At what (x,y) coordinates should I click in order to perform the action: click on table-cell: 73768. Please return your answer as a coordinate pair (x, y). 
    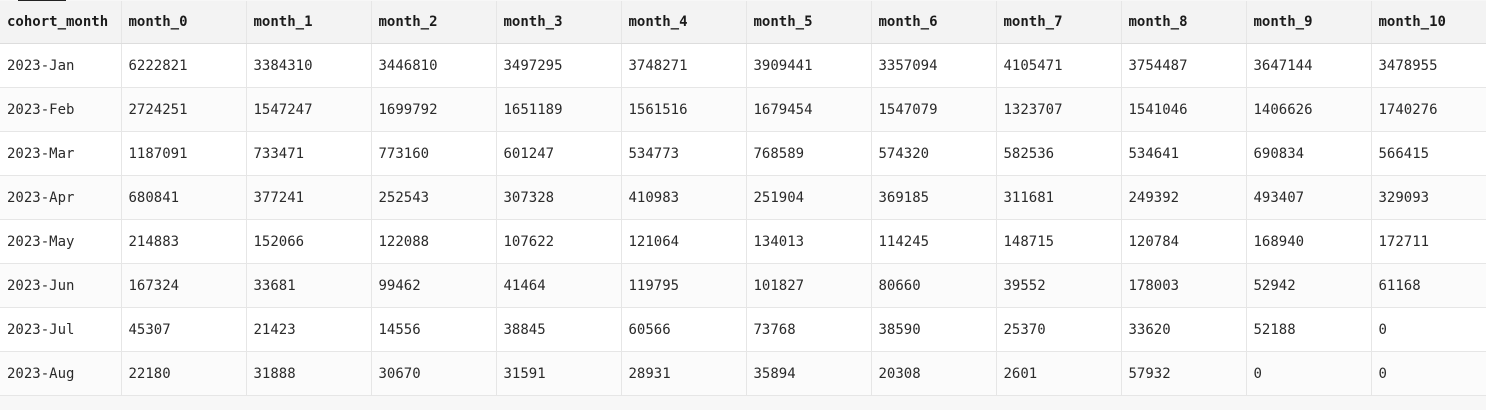
    Looking at the image, I should click on (809, 329).